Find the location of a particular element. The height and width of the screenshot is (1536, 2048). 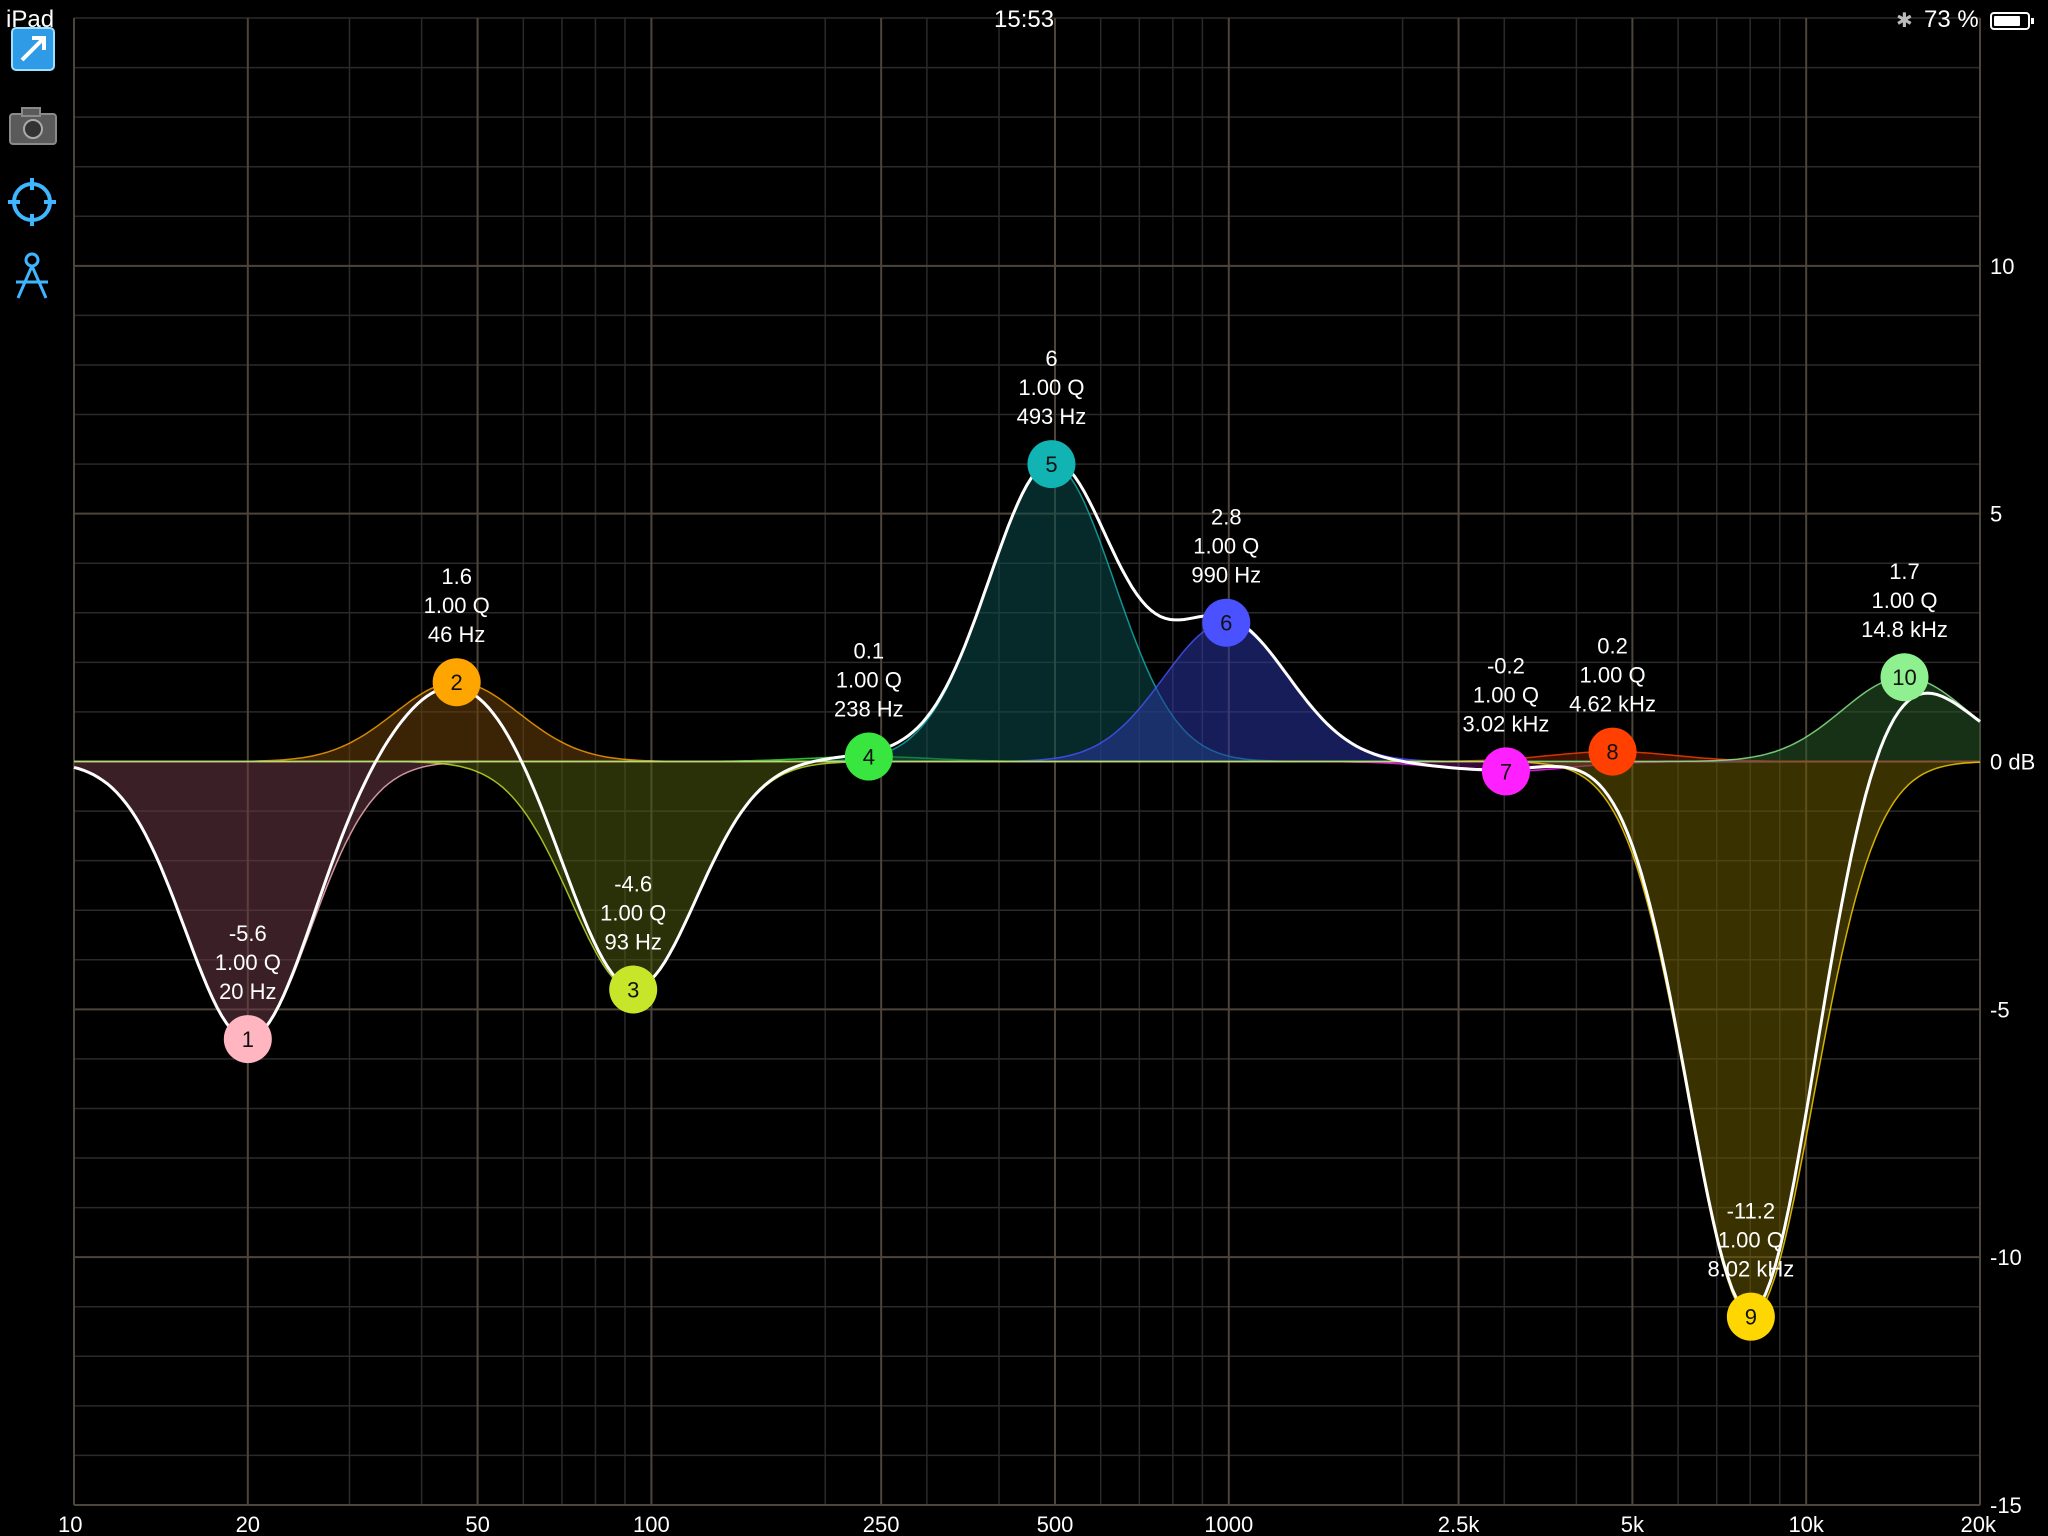

band-4-gain-label: 0.1 is located at coordinates (869, 651).